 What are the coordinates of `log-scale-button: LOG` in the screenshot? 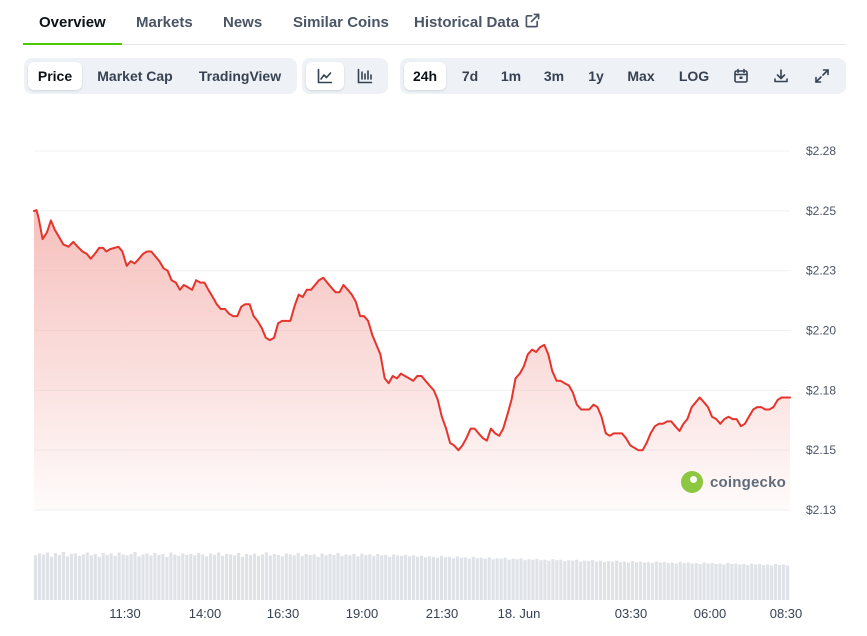 It's located at (694, 76).